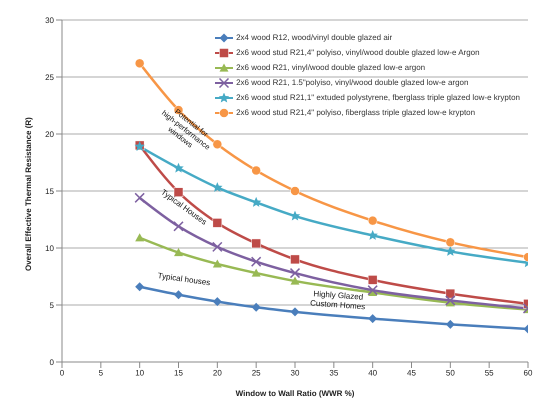 This screenshot has width=560, height=420. Describe the element at coordinates (52, 305) in the screenshot. I see `y-tick-label: 5` at that location.